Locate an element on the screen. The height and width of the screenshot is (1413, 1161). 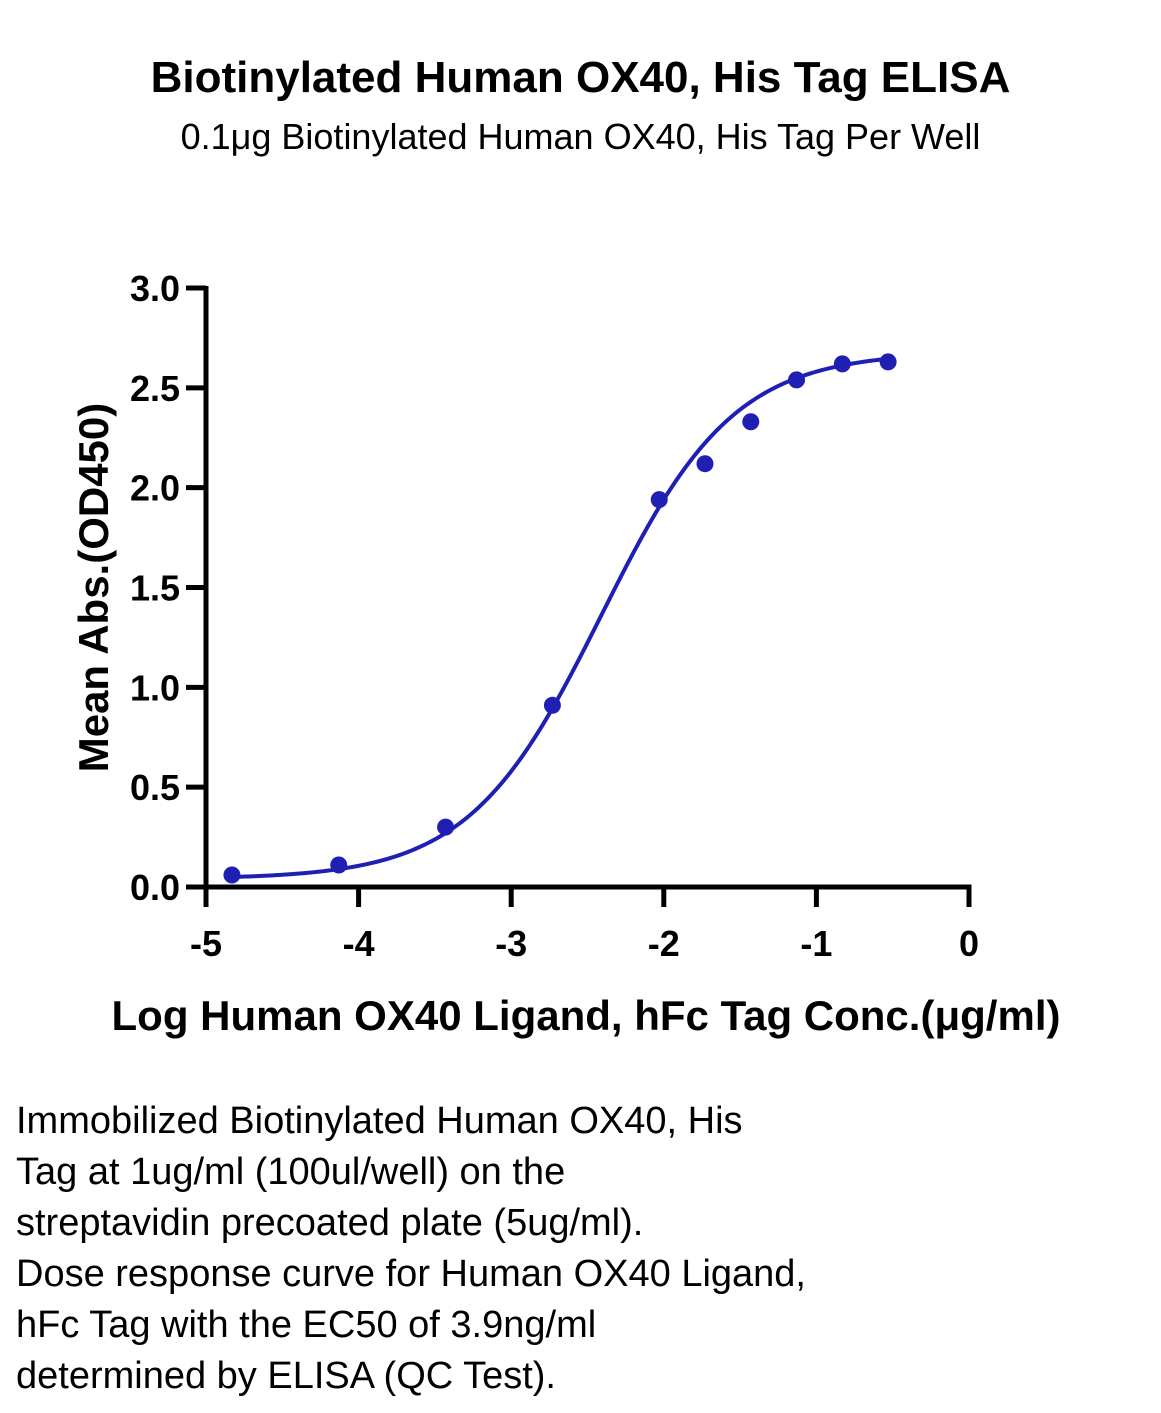
y-axis-label: Mean Abs.(OD450) is located at coordinates (93, 588).